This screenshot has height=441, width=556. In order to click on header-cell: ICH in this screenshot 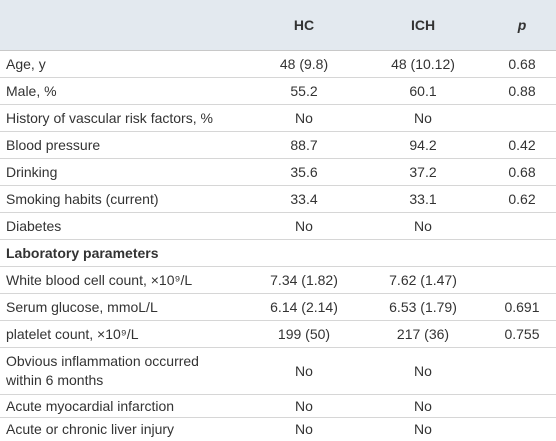, I will do `click(423, 25)`.